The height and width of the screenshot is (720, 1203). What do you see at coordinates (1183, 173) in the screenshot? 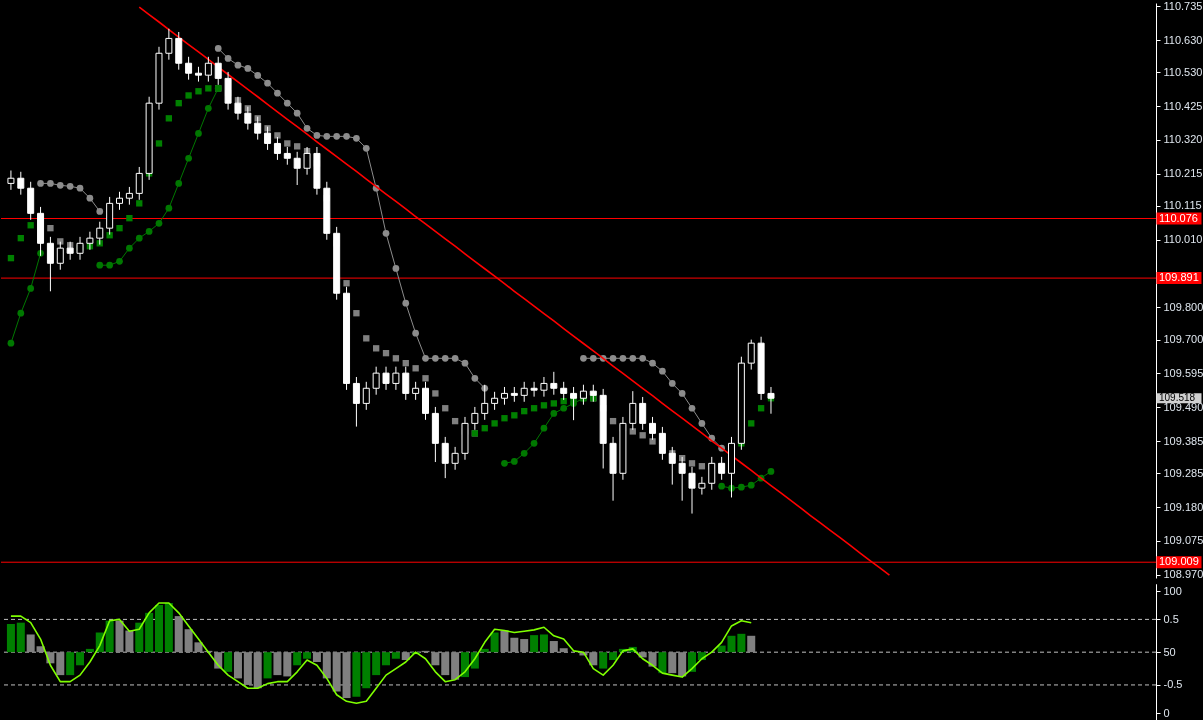
I see `y-tick-label: 110.215` at bounding box center [1183, 173].